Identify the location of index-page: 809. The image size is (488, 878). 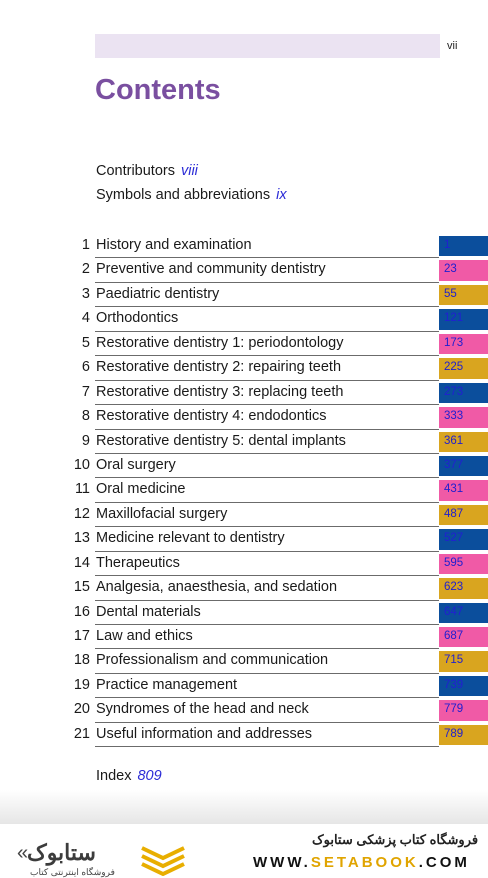
(149, 776).